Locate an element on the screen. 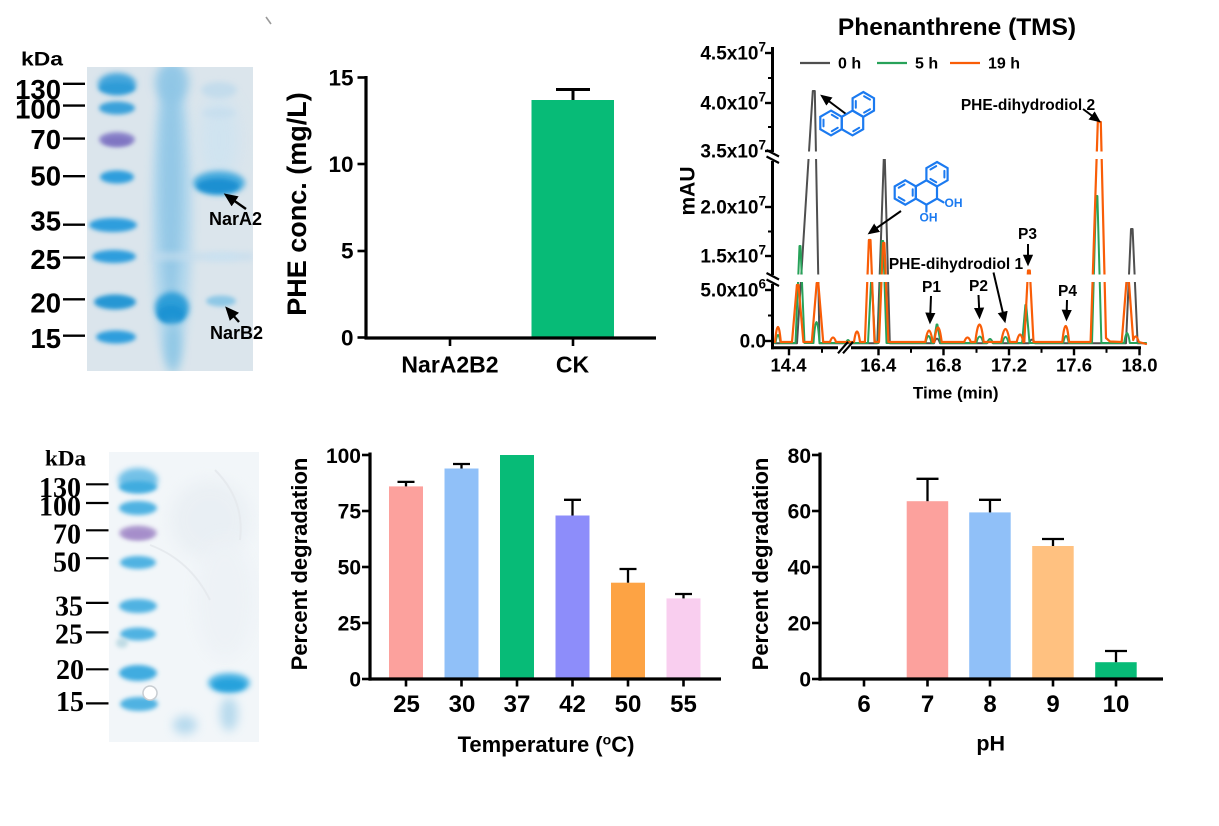  svg-text: pH is located at coordinates (990, 743).